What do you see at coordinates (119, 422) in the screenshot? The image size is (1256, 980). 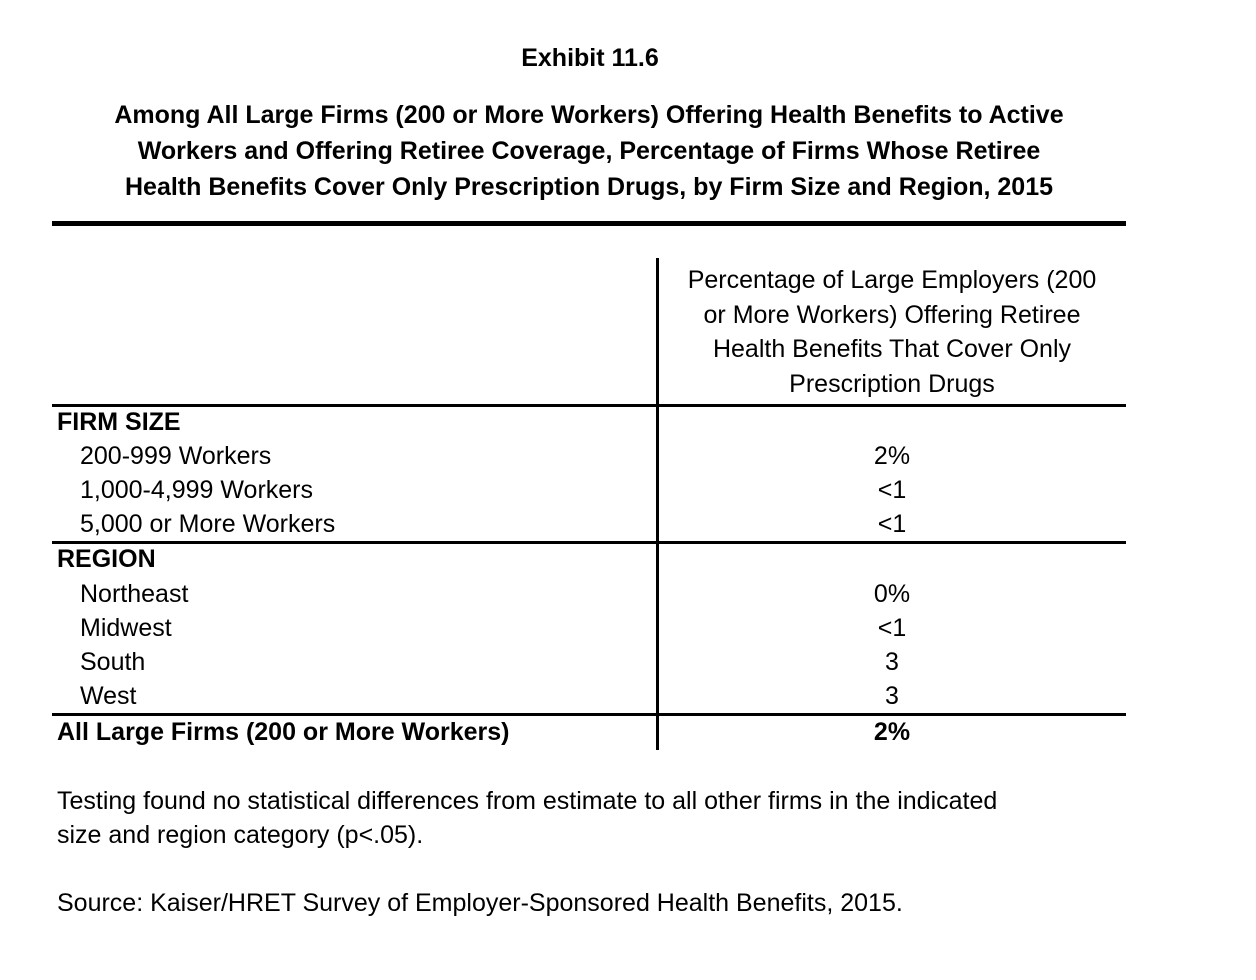 I see `section-heading-firm-size: FIRM SIZE` at bounding box center [119, 422].